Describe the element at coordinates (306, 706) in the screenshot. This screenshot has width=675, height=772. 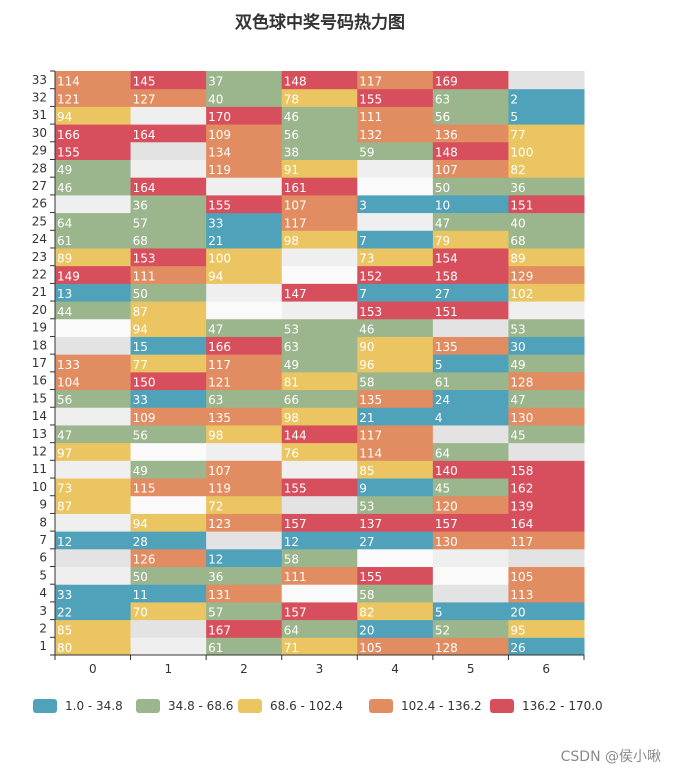
I see `legend-label: 68.6 - 102.4` at that location.